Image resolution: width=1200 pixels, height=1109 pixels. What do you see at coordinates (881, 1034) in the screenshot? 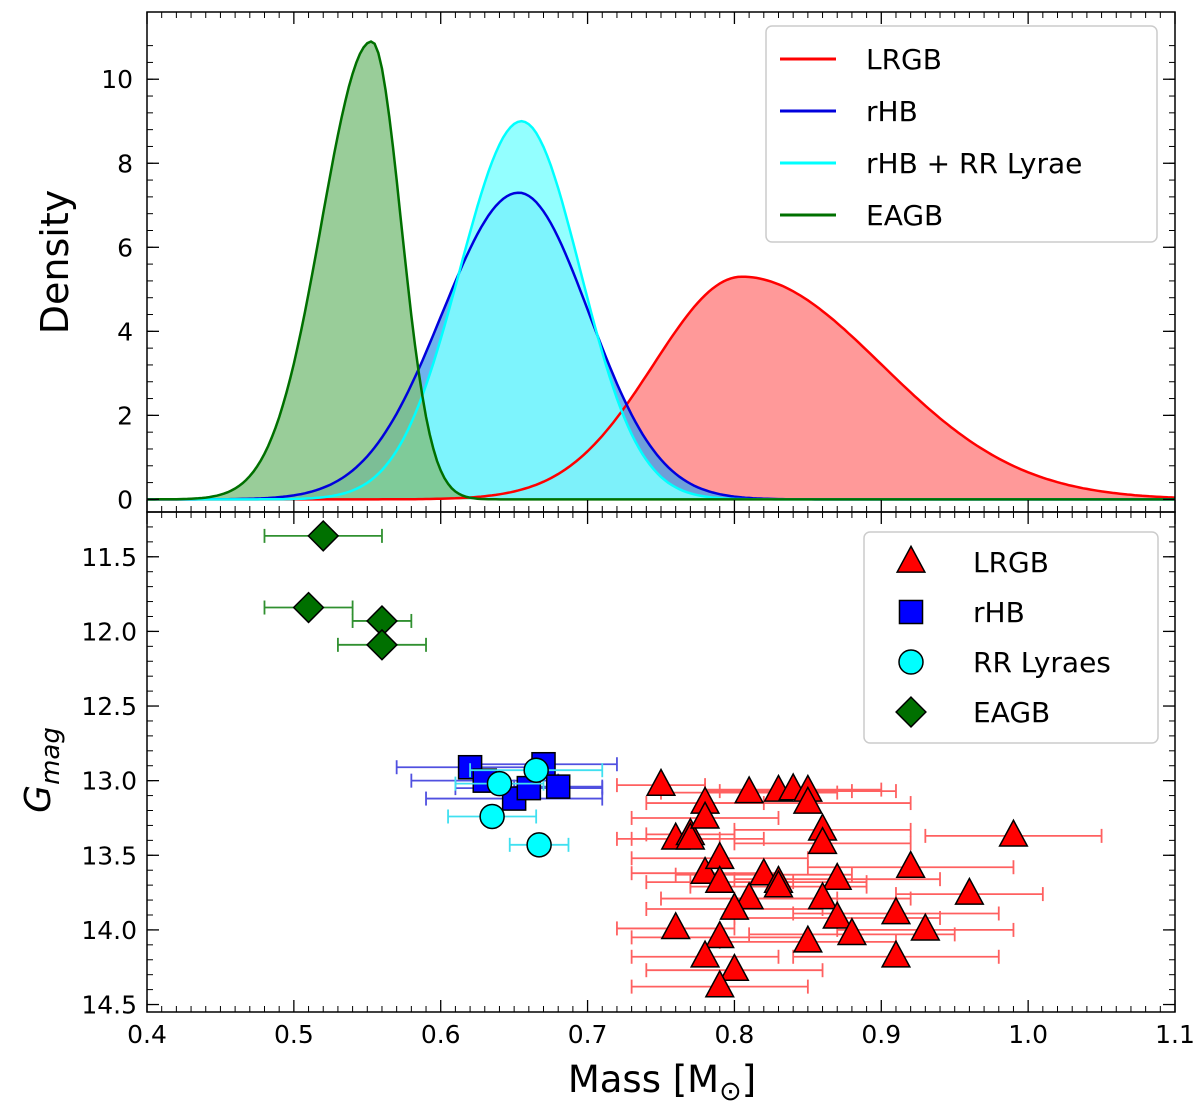
I see `x-tick-label: 0.9` at bounding box center [881, 1034].